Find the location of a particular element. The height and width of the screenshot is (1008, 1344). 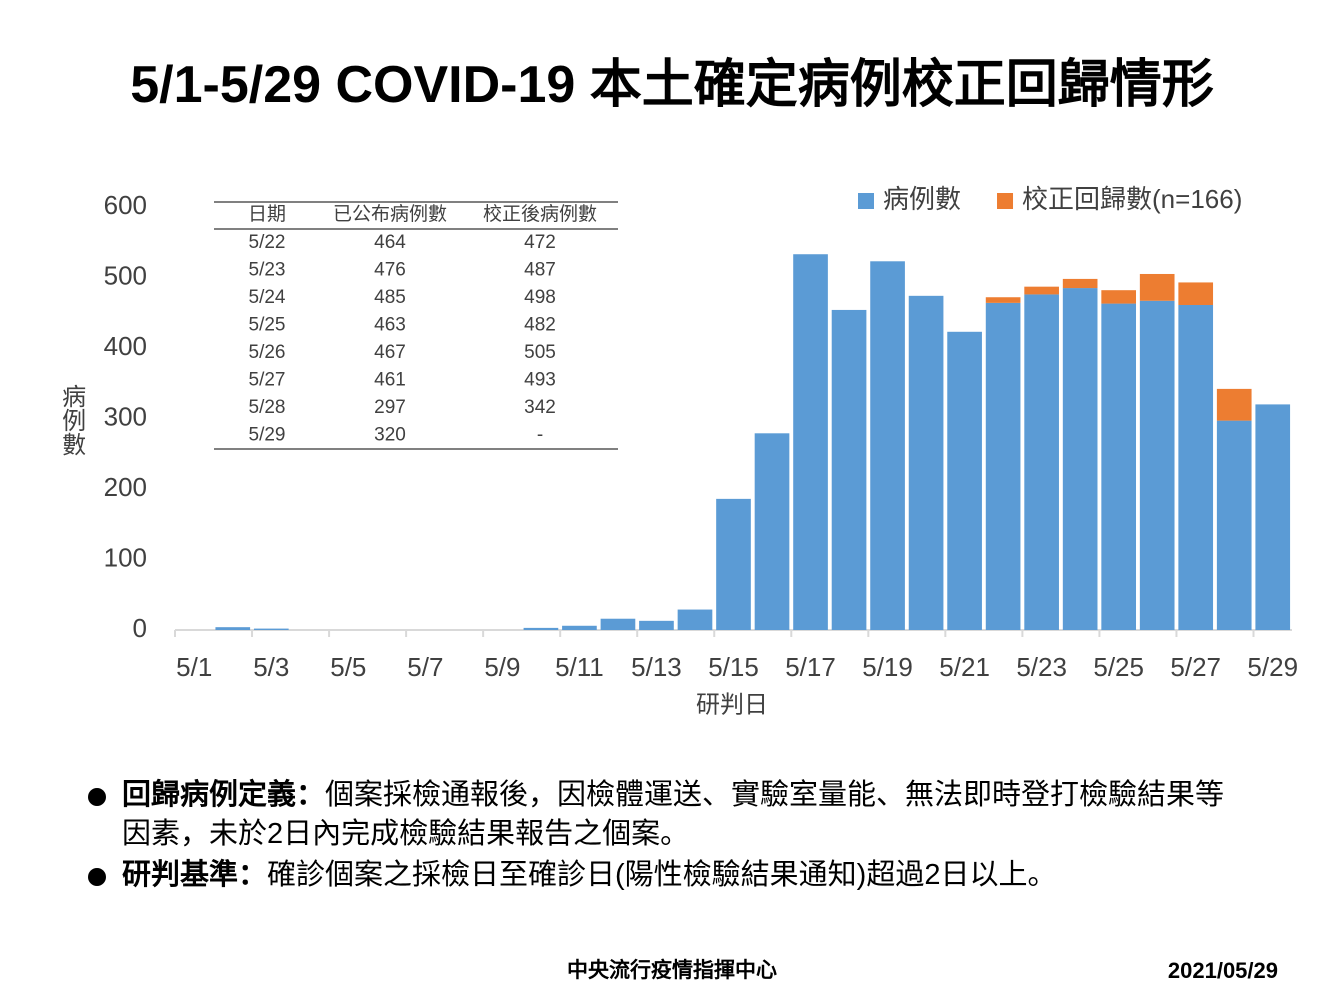

table-header: 日期 is located at coordinates (267, 214).